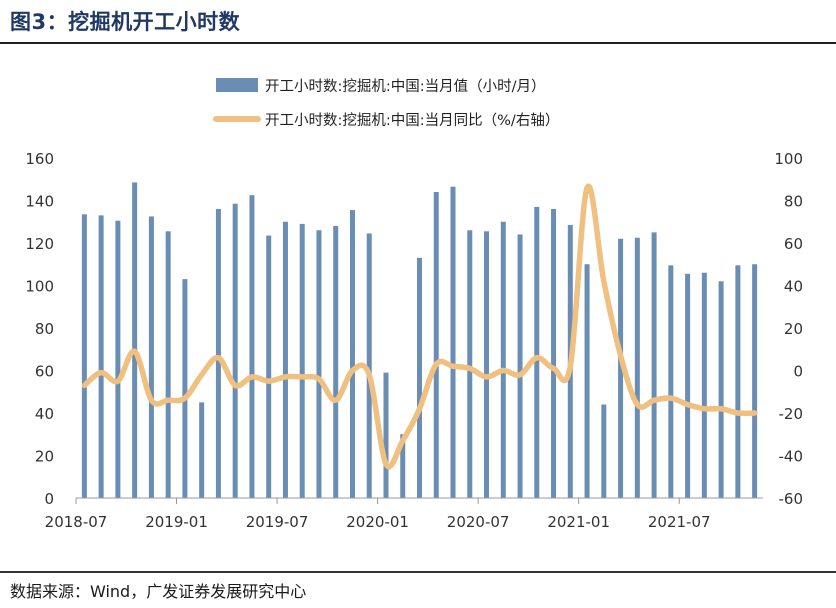 Image resolution: width=836 pixels, height=608 pixels. I want to click on x-tick-label-2020-01: 2020-01, so click(377, 522).